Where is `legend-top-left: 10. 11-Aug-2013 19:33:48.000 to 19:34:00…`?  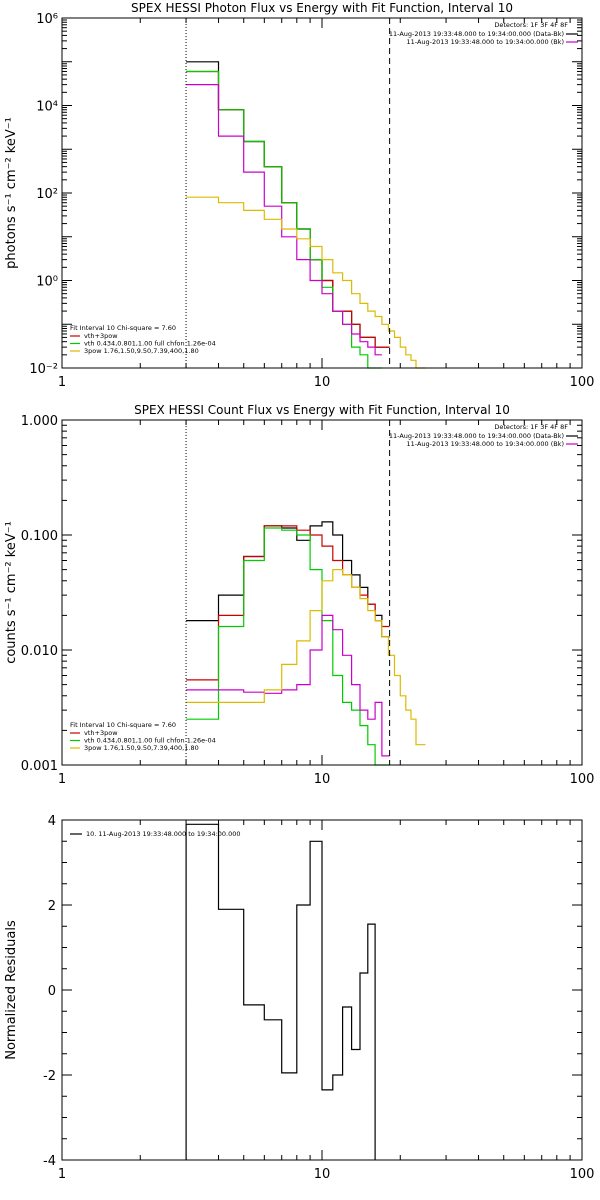 legend-top-left: 10. 11-Aug-2013 19:33:48.000 to 19:34:00… is located at coordinates (155, 834).